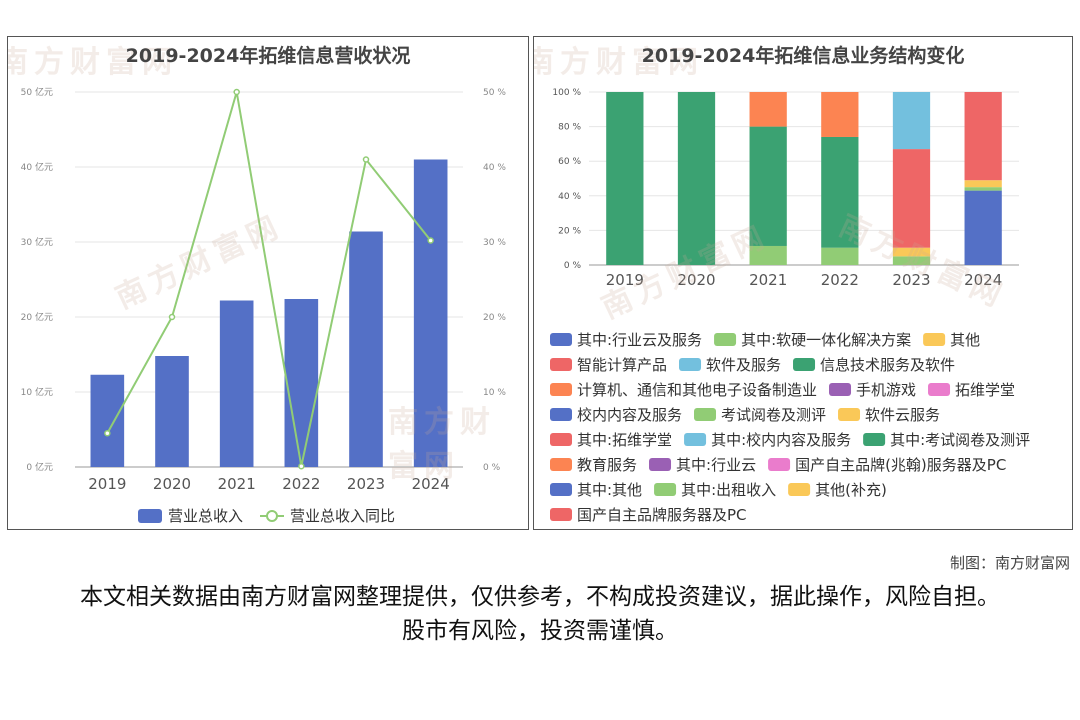  Describe the element at coordinates (985, 390) in the screenshot. I see `legend-label: 拓维学堂` at that location.